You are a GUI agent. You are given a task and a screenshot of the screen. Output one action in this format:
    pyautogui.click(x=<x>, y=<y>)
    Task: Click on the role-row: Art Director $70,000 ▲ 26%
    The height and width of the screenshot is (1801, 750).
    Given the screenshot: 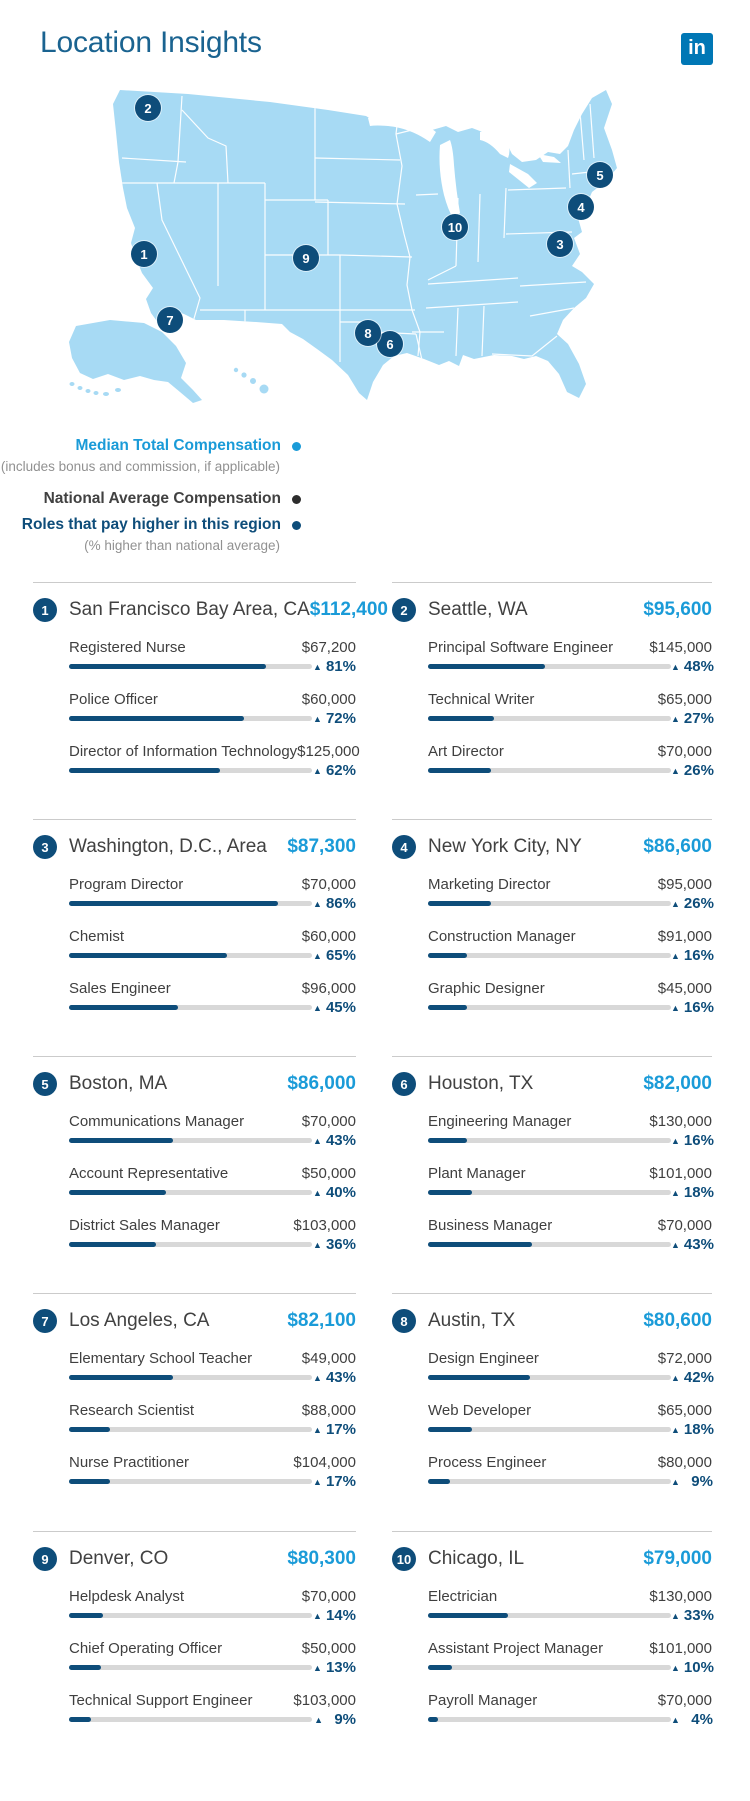 What is the action you would take?
    pyautogui.click(x=553, y=760)
    